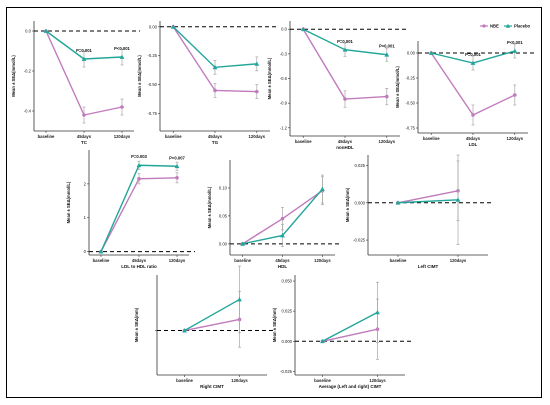  I want to click on legend: NBE Placebo, so click(505, 26).